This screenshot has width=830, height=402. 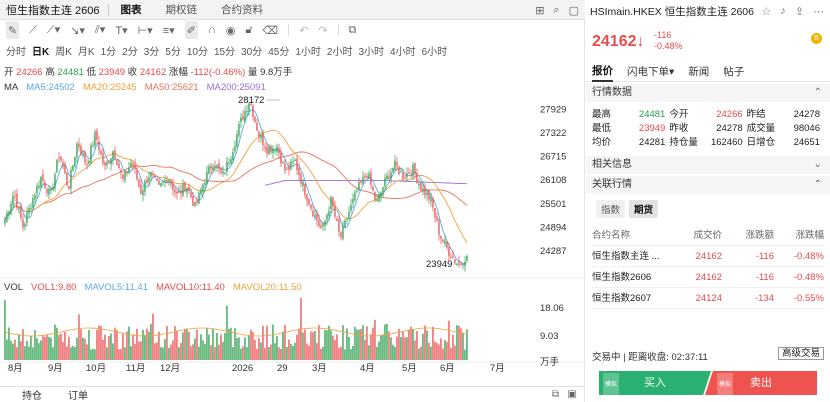 What do you see at coordinates (708, 277) in the screenshot?
I see `table-row: 恒生指数2606 24162 -116 -0.48%` at bounding box center [708, 277].